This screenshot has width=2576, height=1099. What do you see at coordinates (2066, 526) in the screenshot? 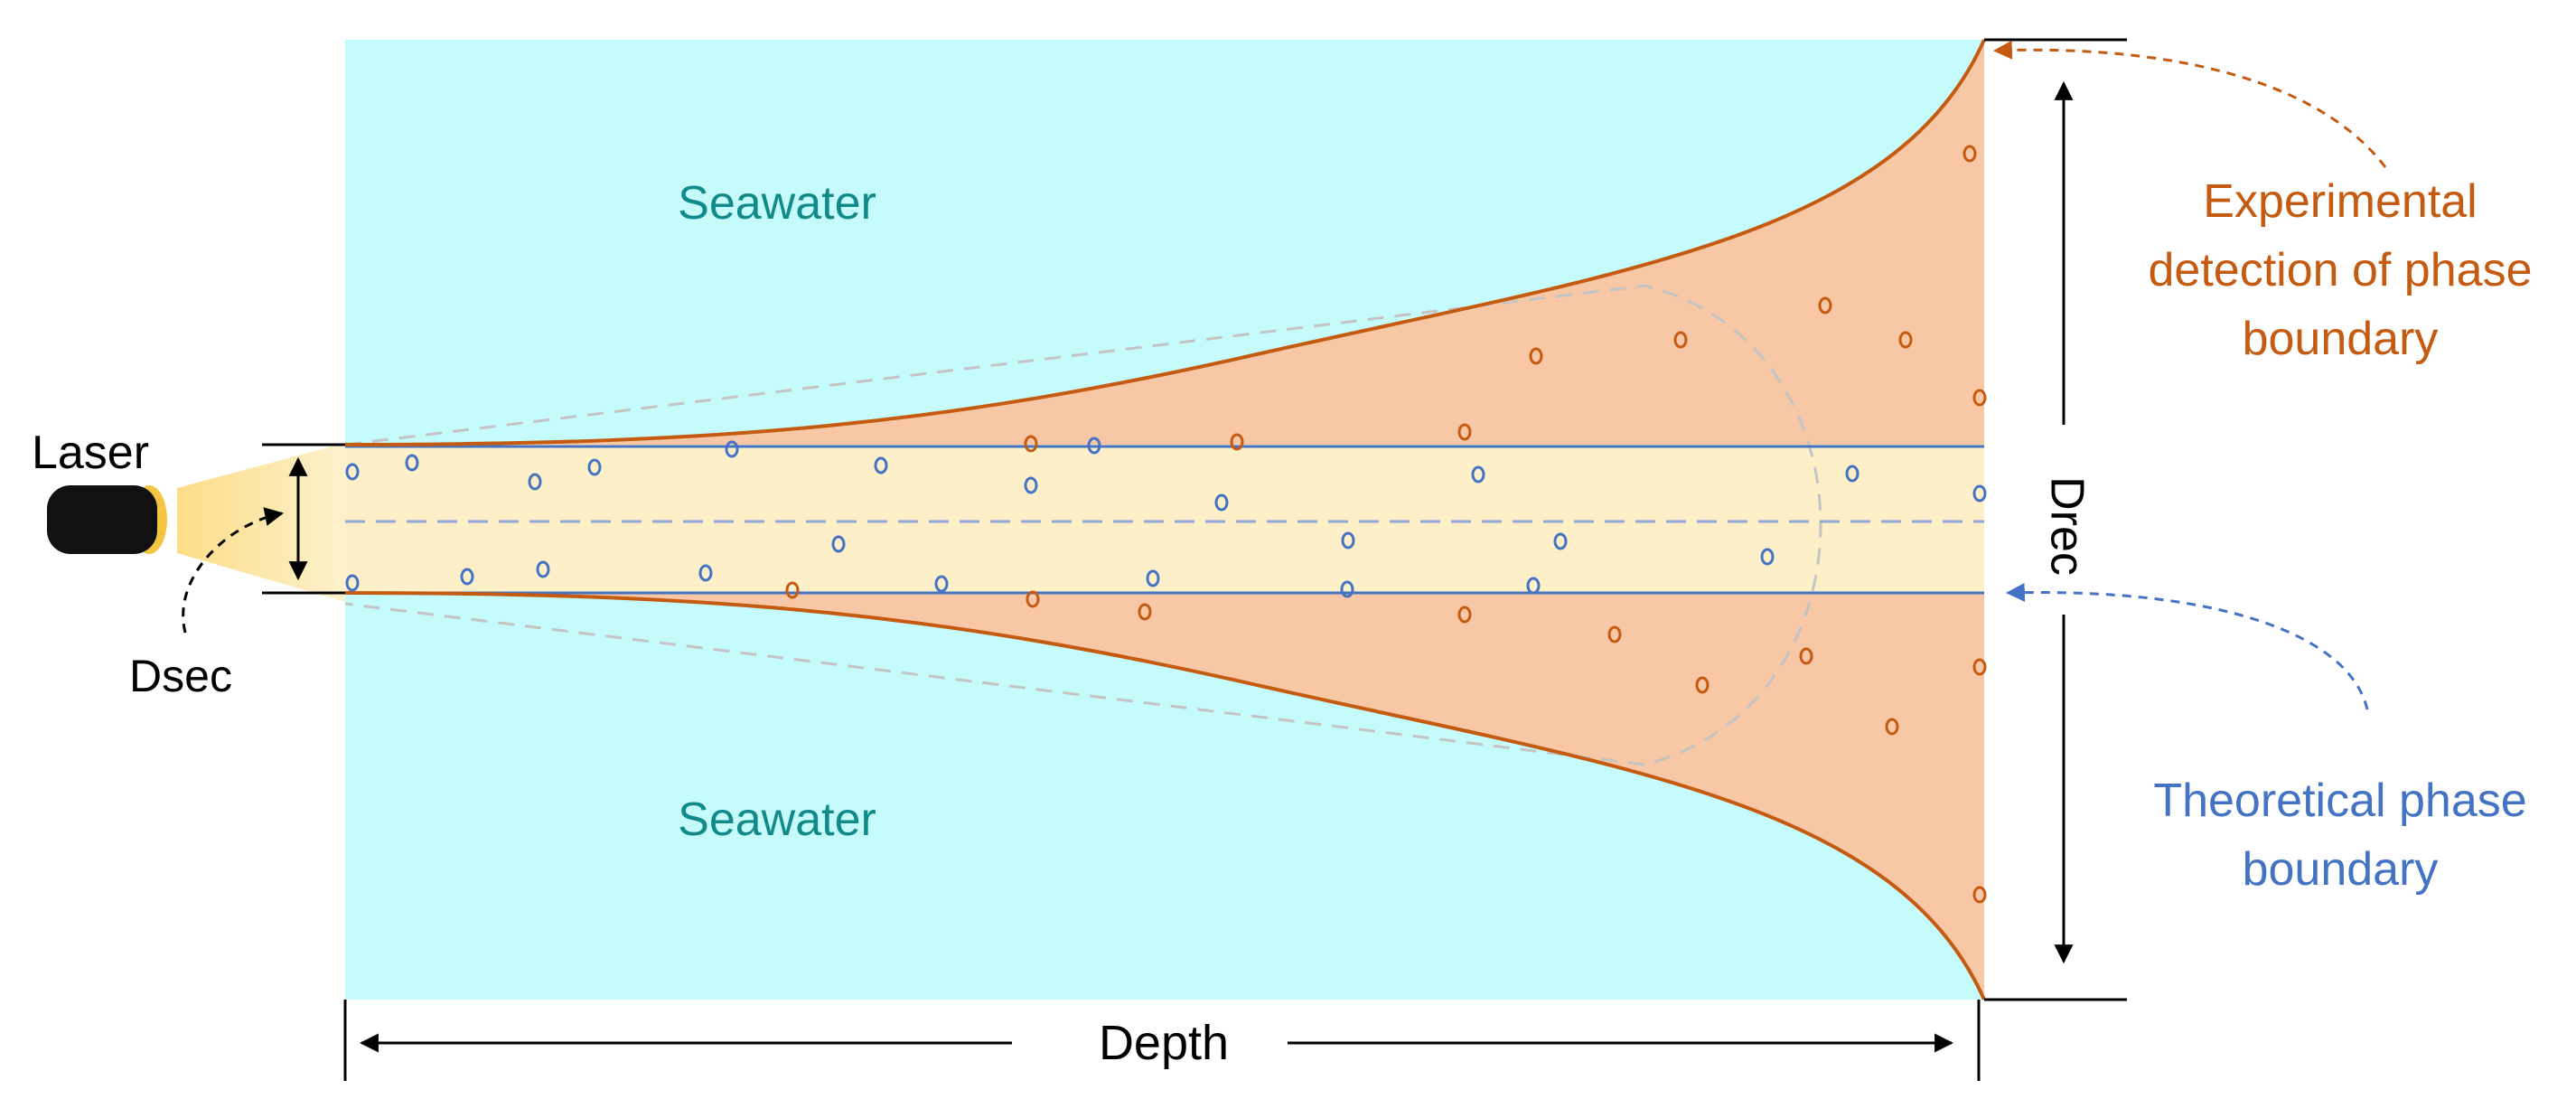
I see `drec-label: Drec` at bounding box center [2066, 526].